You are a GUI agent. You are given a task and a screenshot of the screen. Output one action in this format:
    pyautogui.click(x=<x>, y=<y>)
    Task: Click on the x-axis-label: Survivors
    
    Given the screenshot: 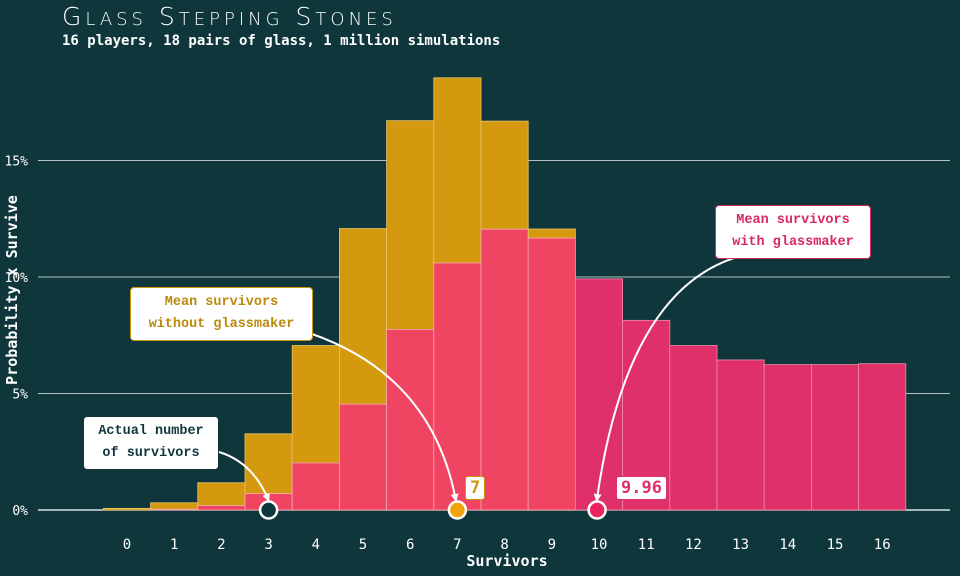 What is the action you would take?
    pyautogui.click(x=506, y=561)
    